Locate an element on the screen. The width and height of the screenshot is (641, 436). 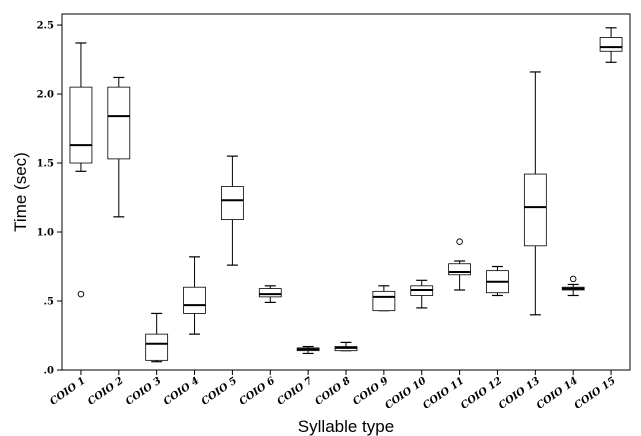
y-tick-label: .0 is located at coordinates (49, 371).